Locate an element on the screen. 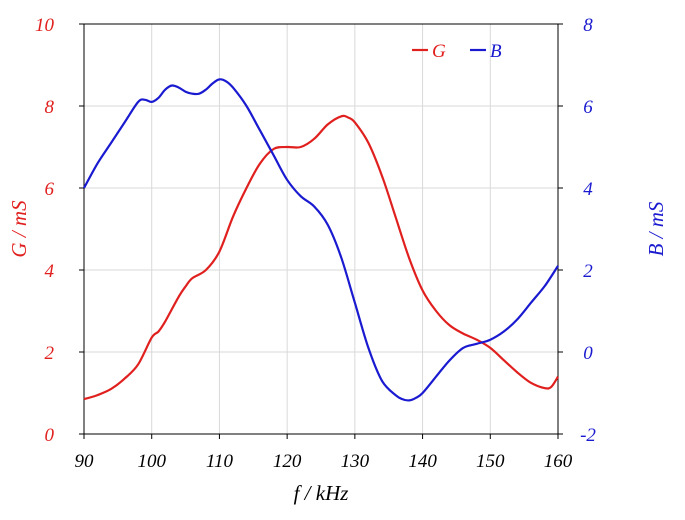 This screenshot has height=520, width=685. x-axis-ticks: 90 100 110 120 130 140 150 160 is located at coordinates (324, 453).